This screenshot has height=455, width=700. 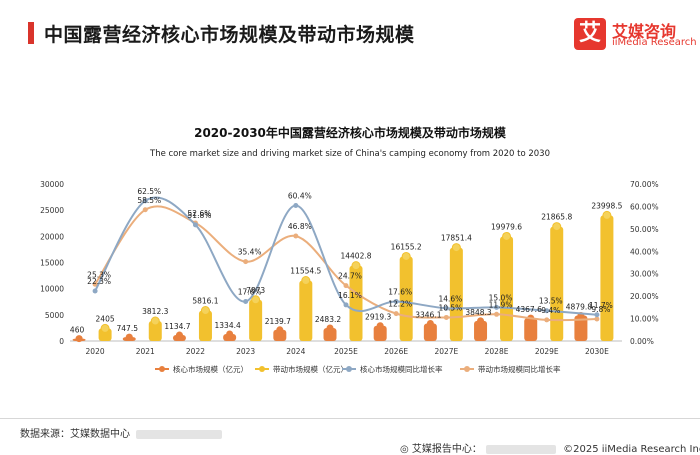 I want to click on x-tick-label: 2024, so click(x=295, y=351).